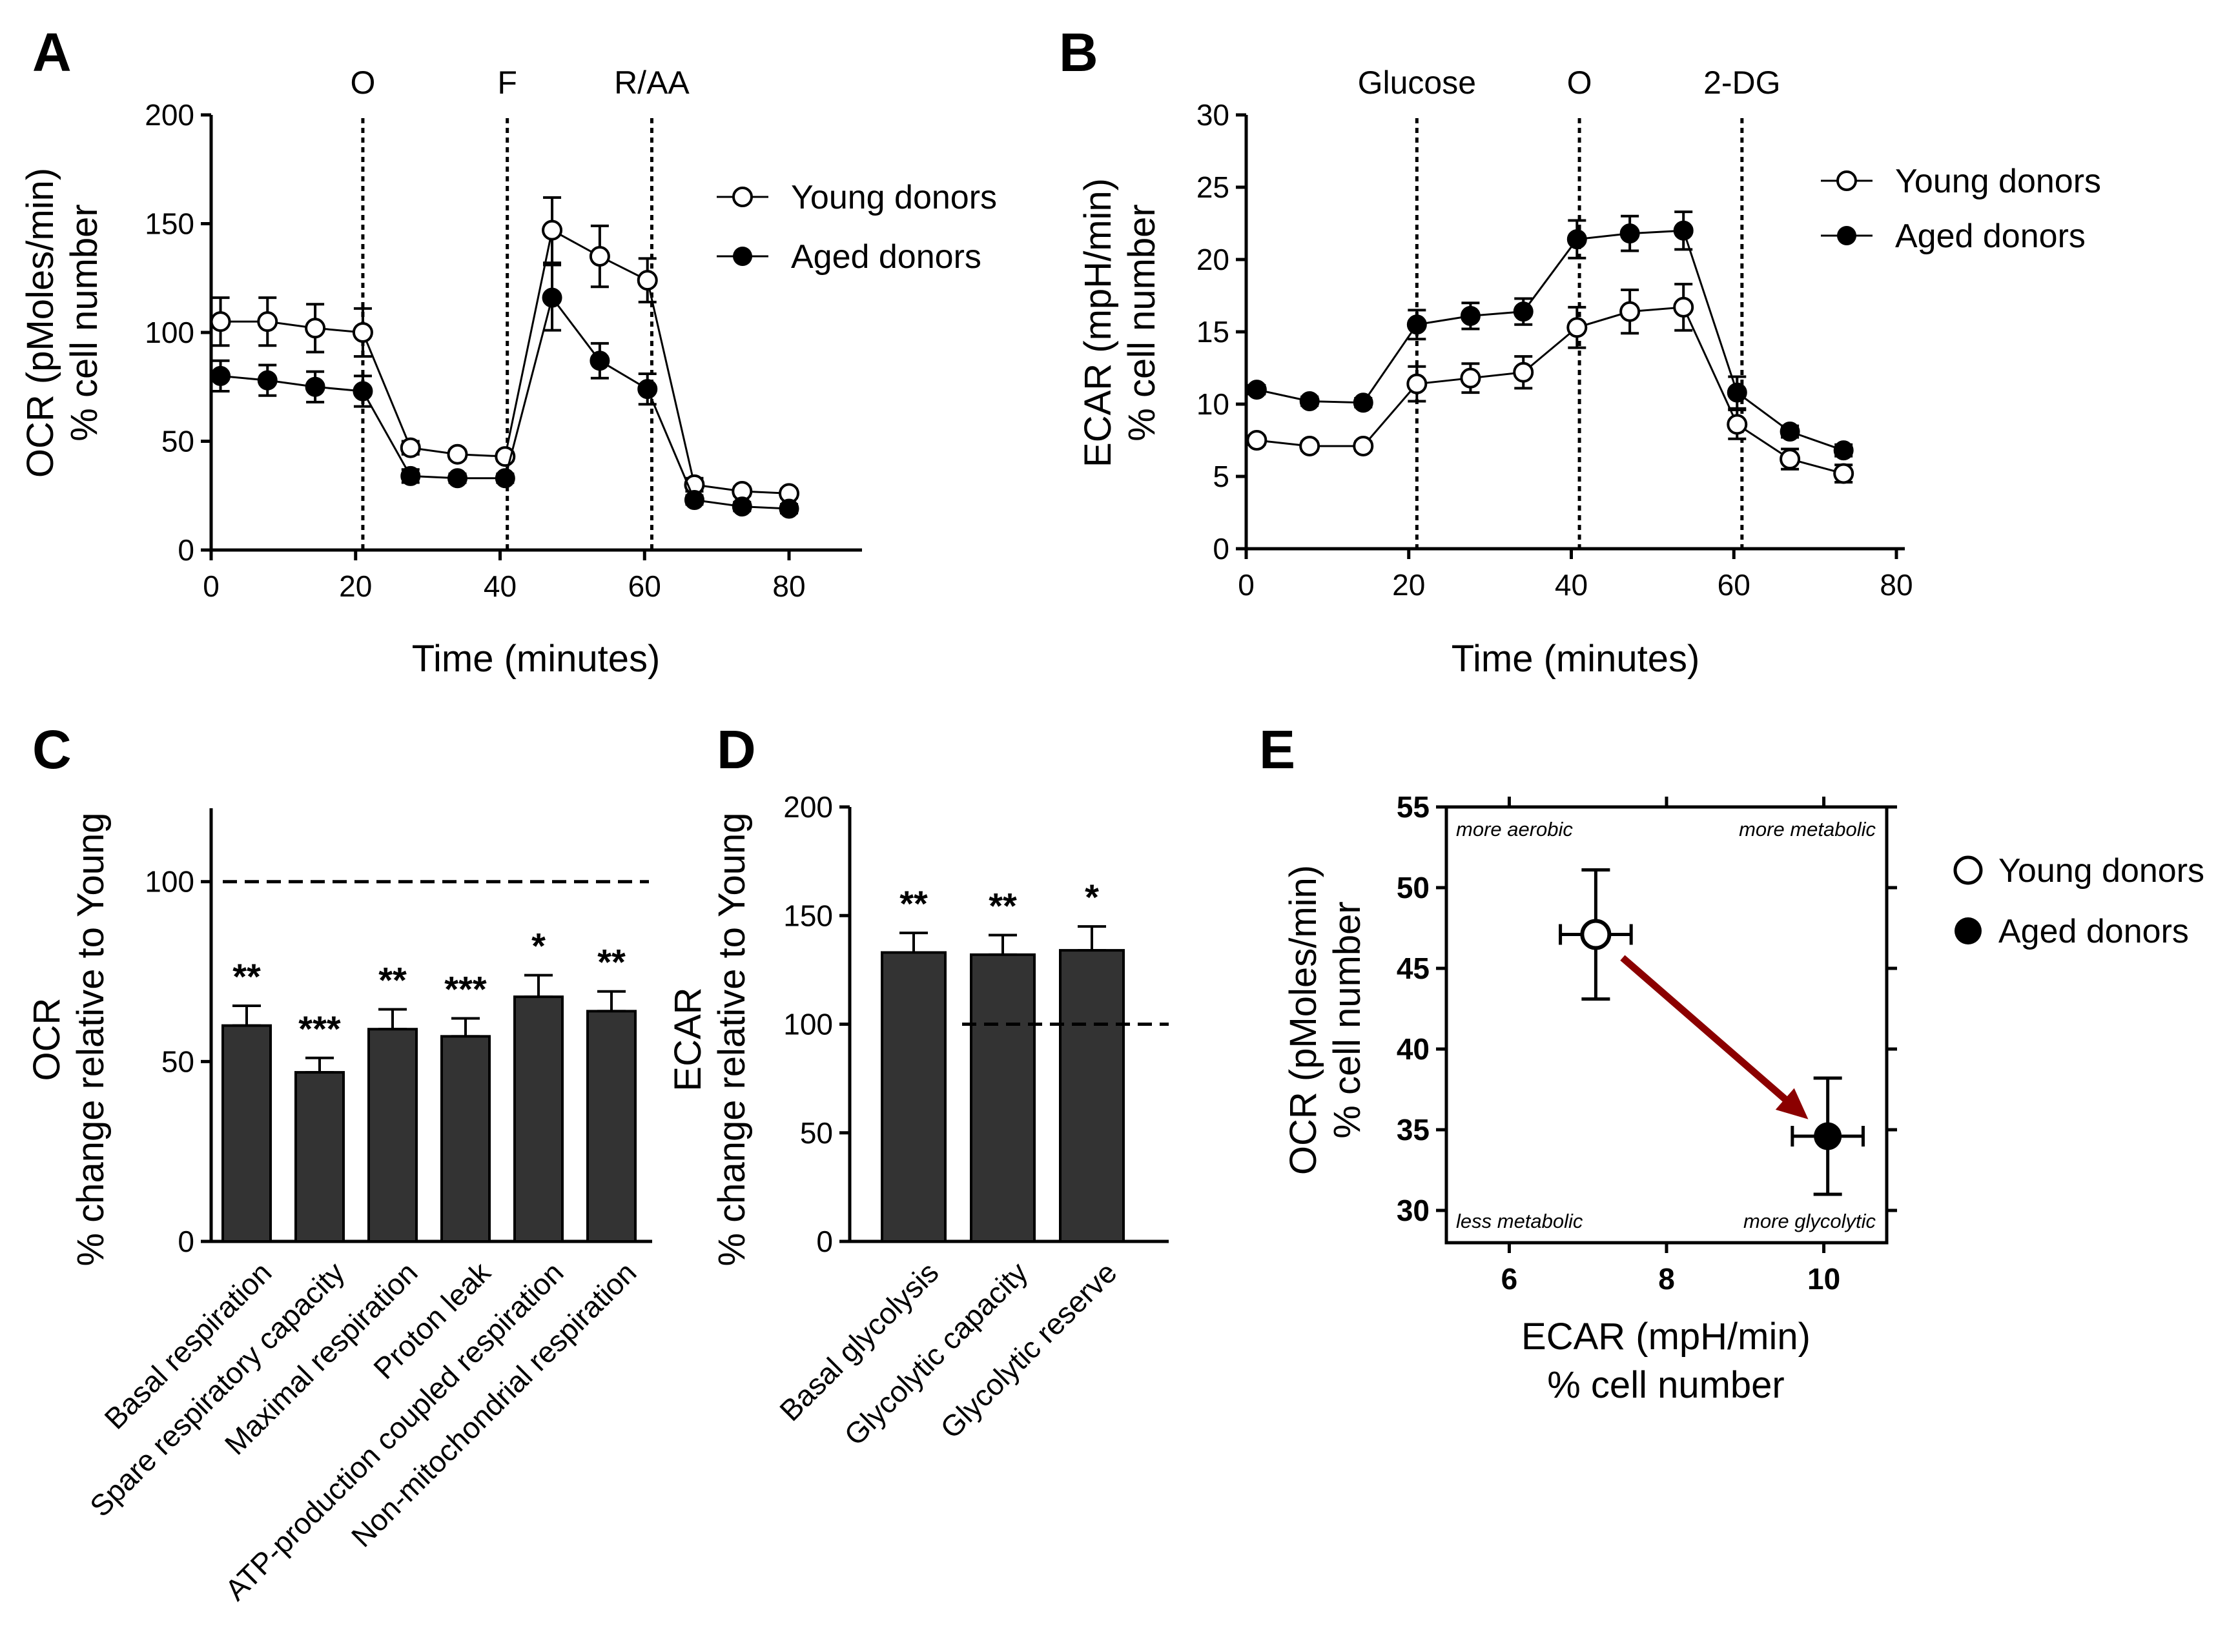  Describe the element at coordinates (186, 1241) in the screenshot. I see `panel-c-y-tick-label: 0` at that location.